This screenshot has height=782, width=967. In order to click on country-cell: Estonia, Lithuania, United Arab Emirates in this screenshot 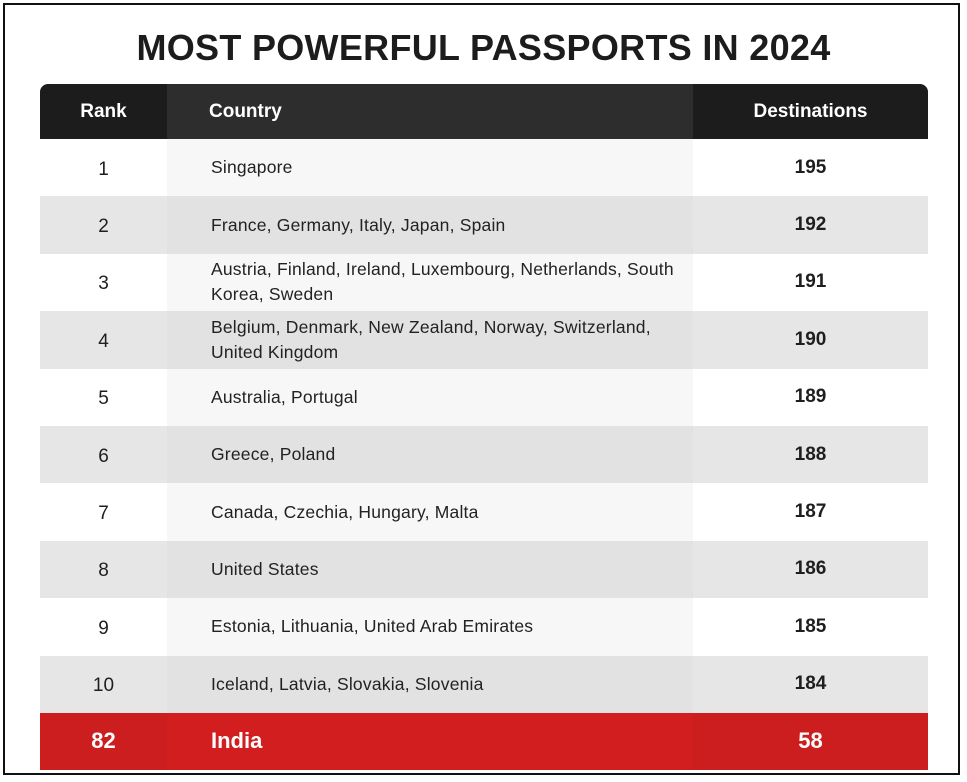, I will do `click(430, 627)`.